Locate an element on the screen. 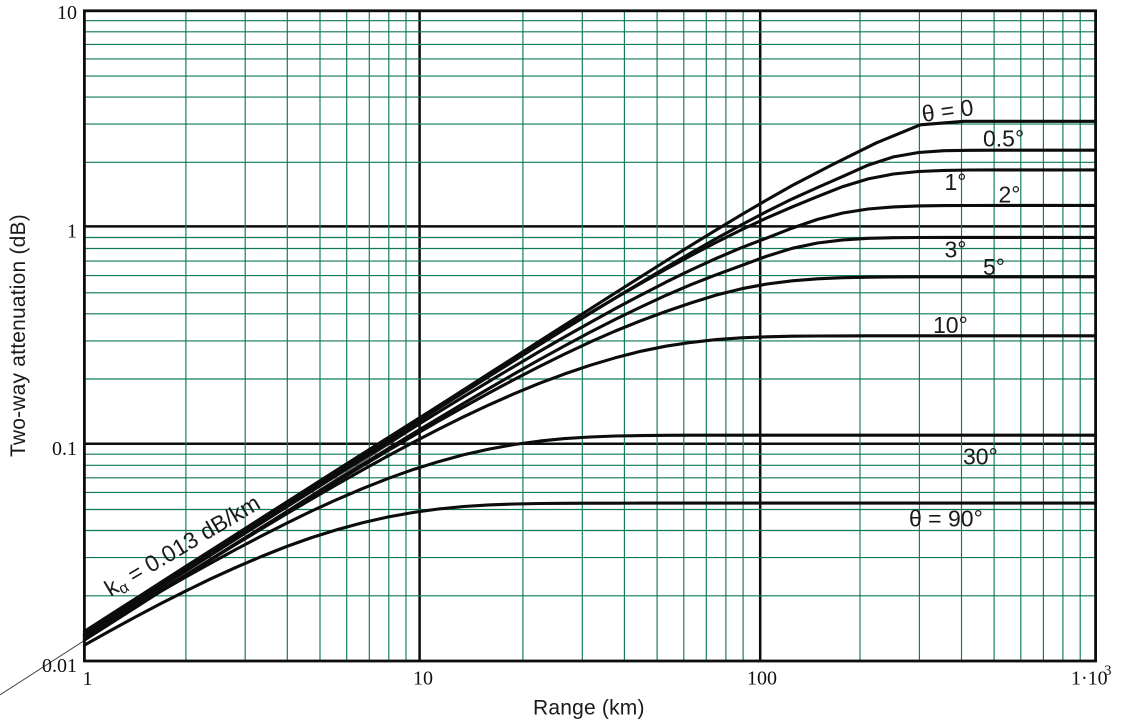  svg-text: 0.01 is located at coordinates (59, 666).